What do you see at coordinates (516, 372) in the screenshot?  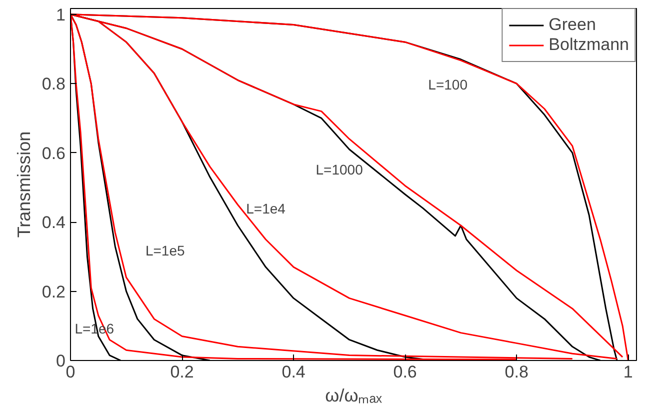 I see `x-tick-label: 0.8` at bounding box center [516, 372].